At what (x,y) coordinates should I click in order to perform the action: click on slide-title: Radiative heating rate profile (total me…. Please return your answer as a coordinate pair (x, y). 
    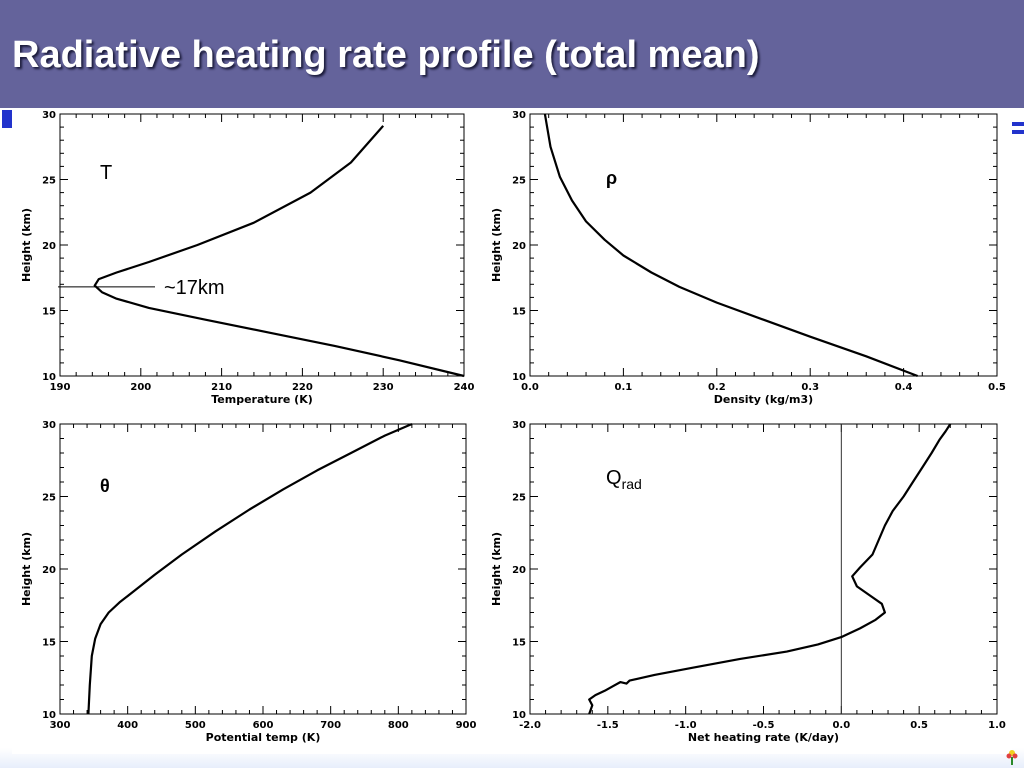
    Looking at the image, I should click on (386, 55).